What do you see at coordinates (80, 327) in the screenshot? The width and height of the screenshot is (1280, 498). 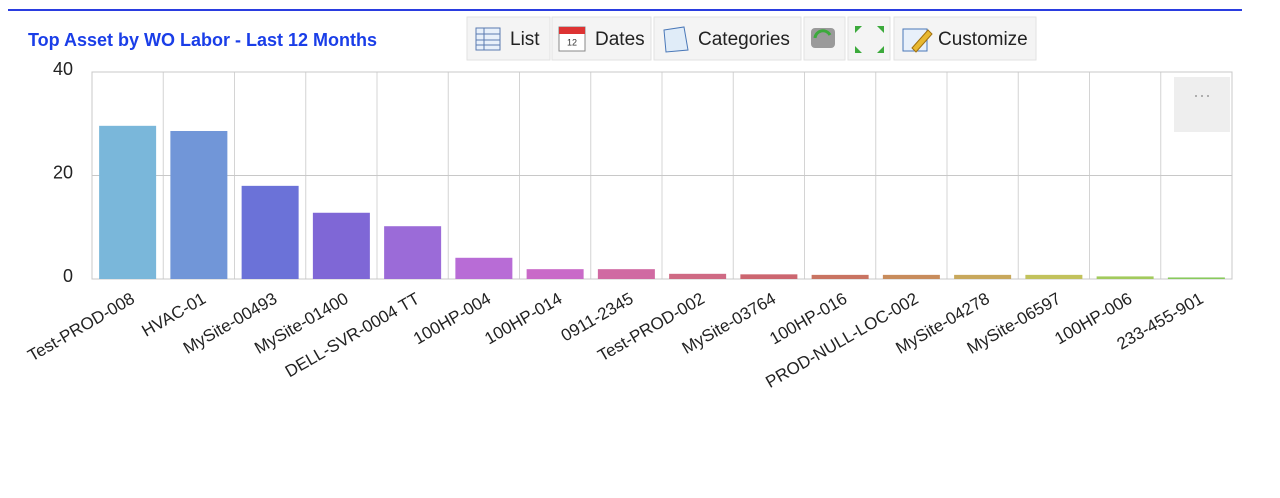 I see `x-tick-label: Test-PROD-008` at bounding box center [80, 327].